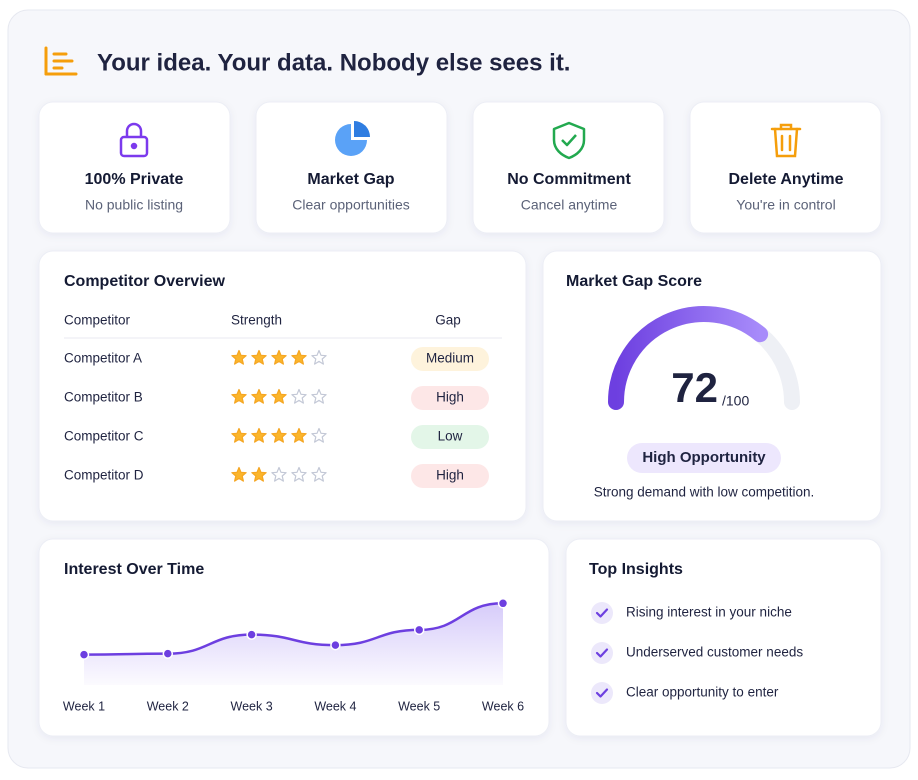  Describe the element at coordinates (714, 652) in the screenshot. I see `insight-text: Underserved customer needs` at that location.